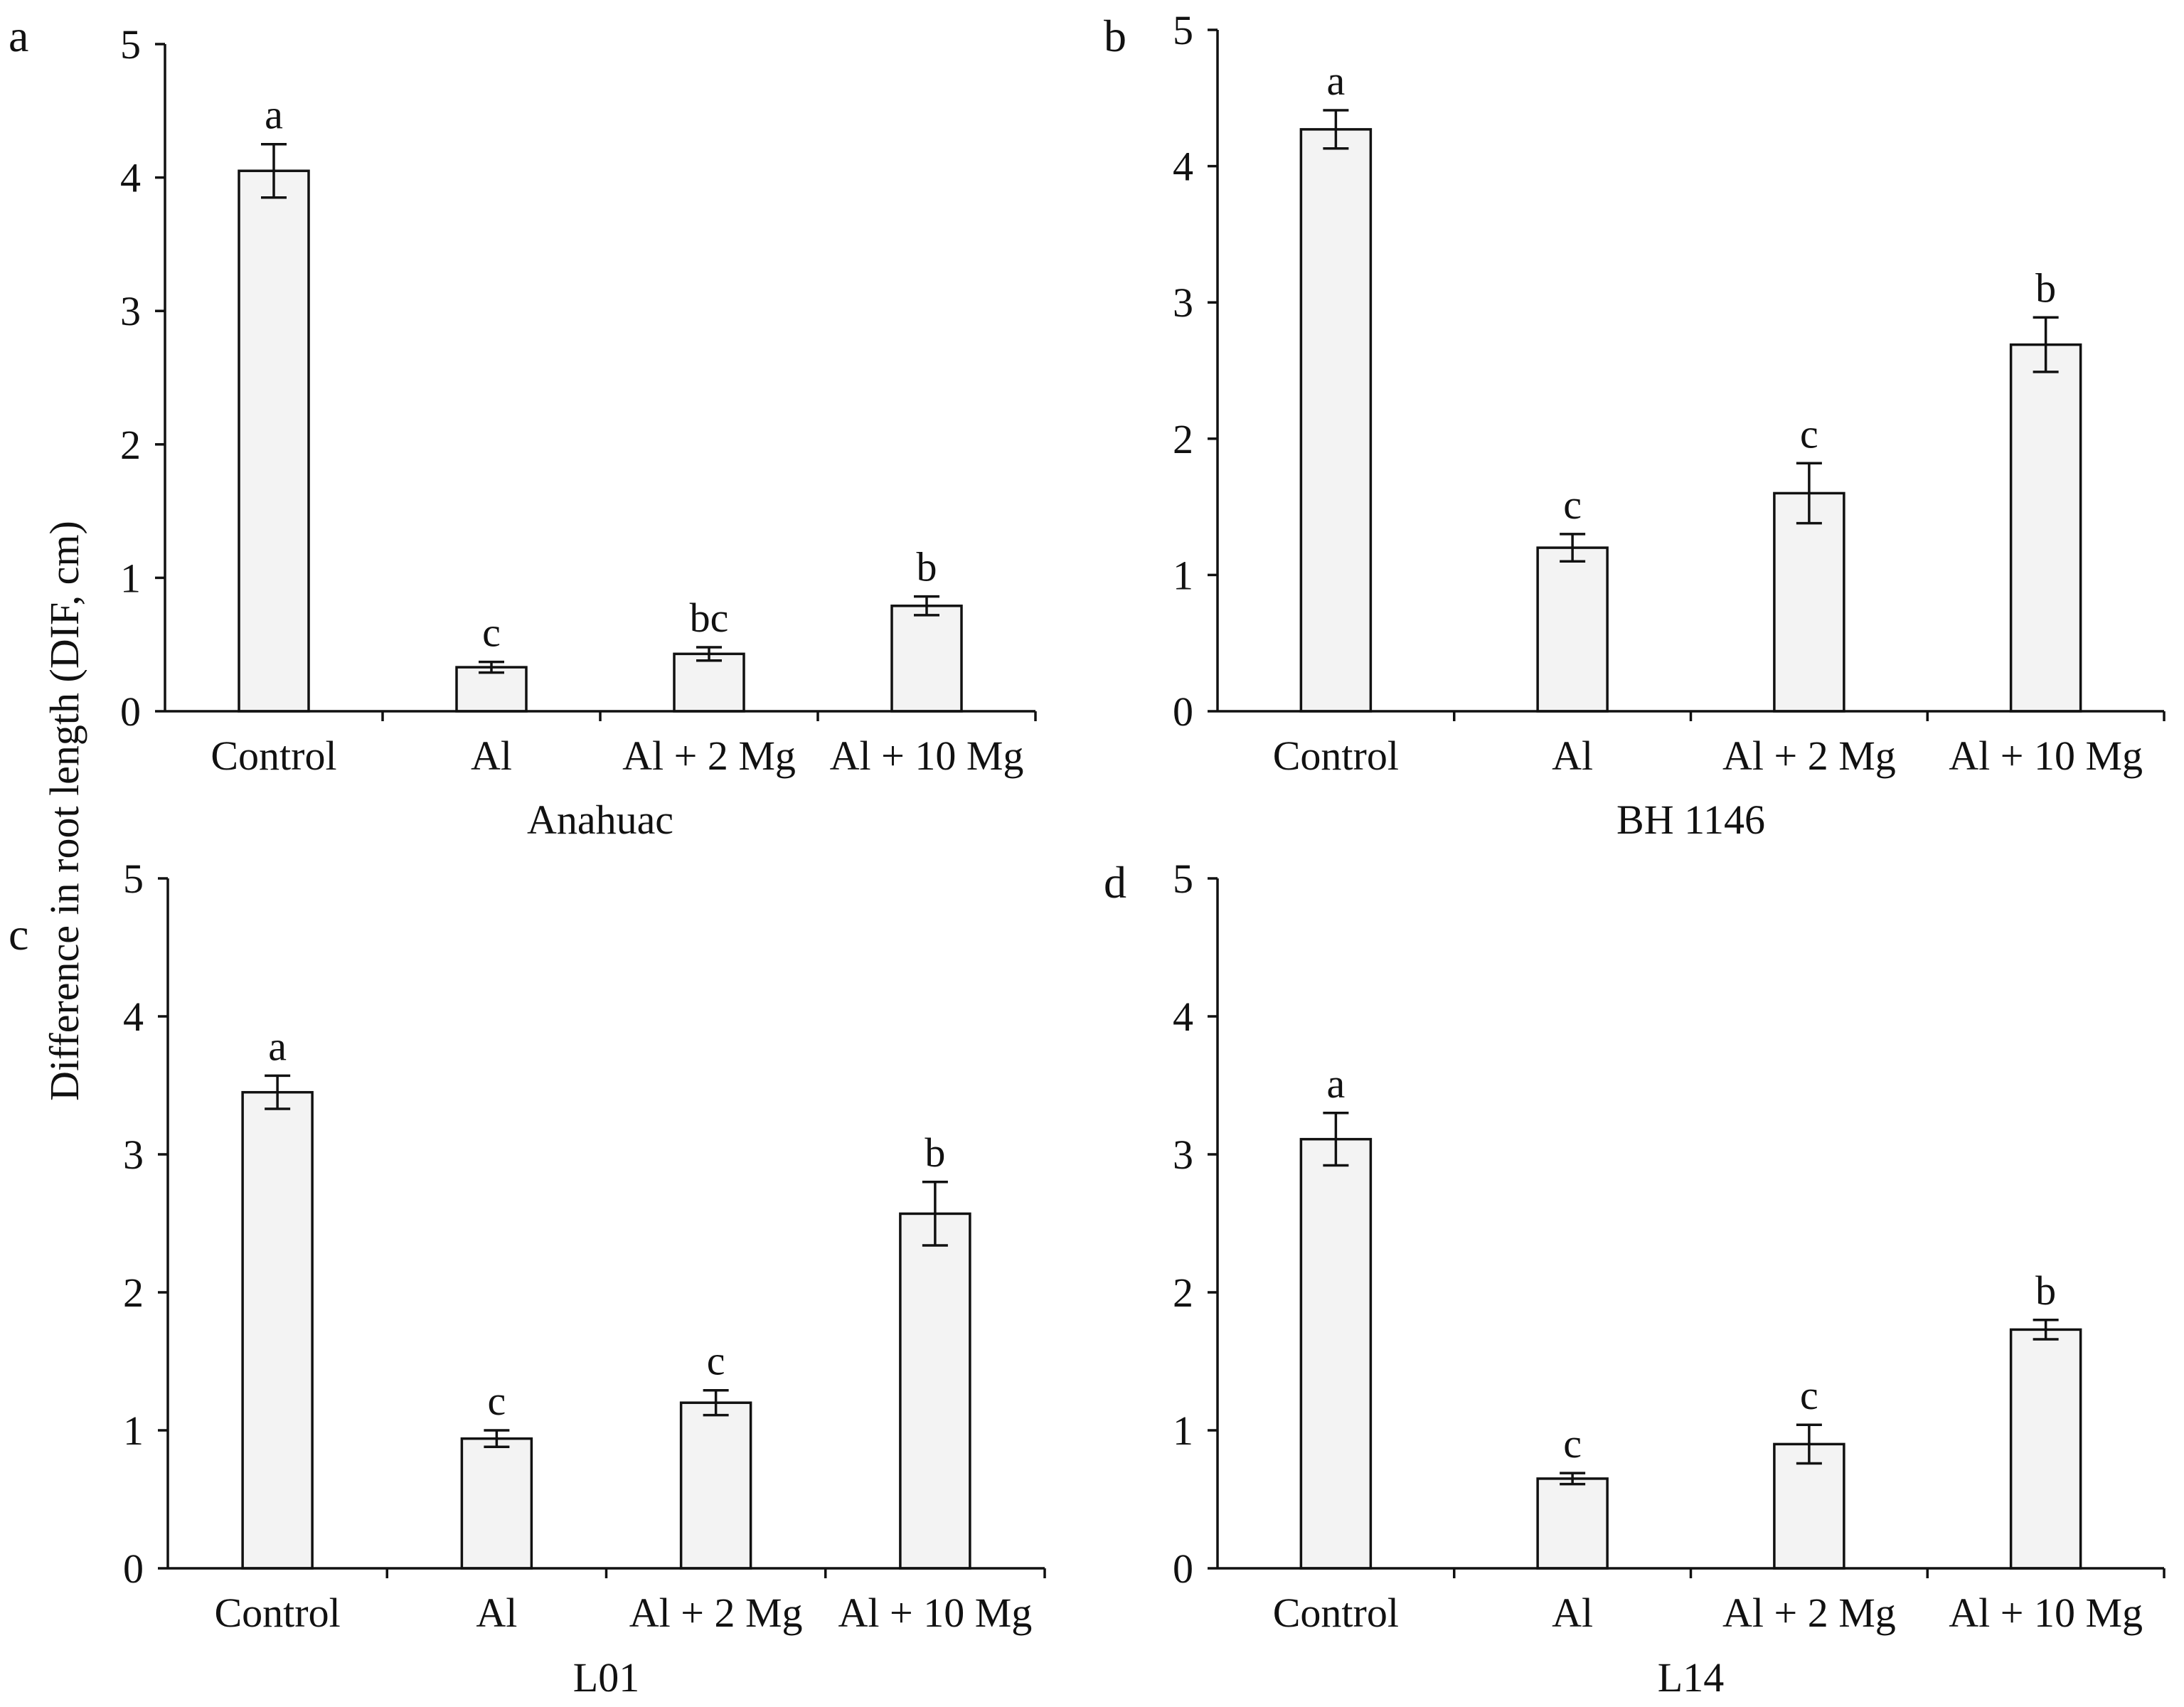 The height and width of the screenshot is (1707, 2184). Describe the element at coordinates (1690, 820) in the screenshot. I see `panel-x-label: BH 1146` at that location.